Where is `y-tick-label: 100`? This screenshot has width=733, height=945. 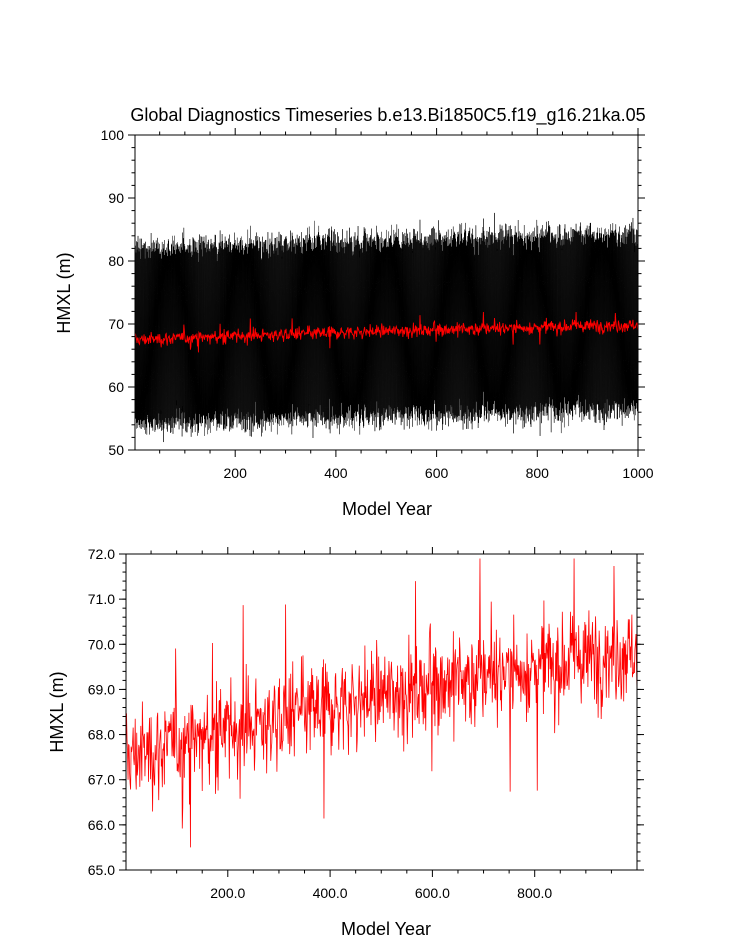
y-tick-label: 100 is located at coordinates (113, 135).